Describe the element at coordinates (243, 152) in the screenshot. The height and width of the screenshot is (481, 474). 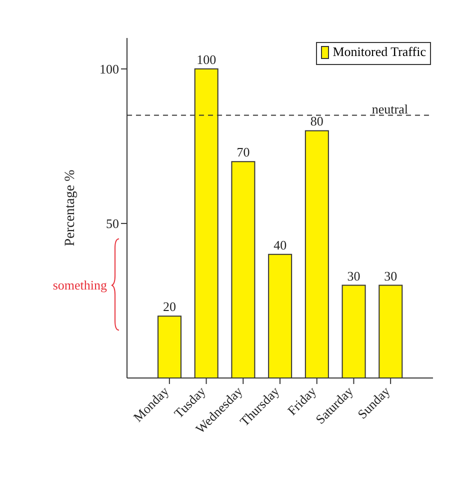
I see `data-label: 70` at that location.